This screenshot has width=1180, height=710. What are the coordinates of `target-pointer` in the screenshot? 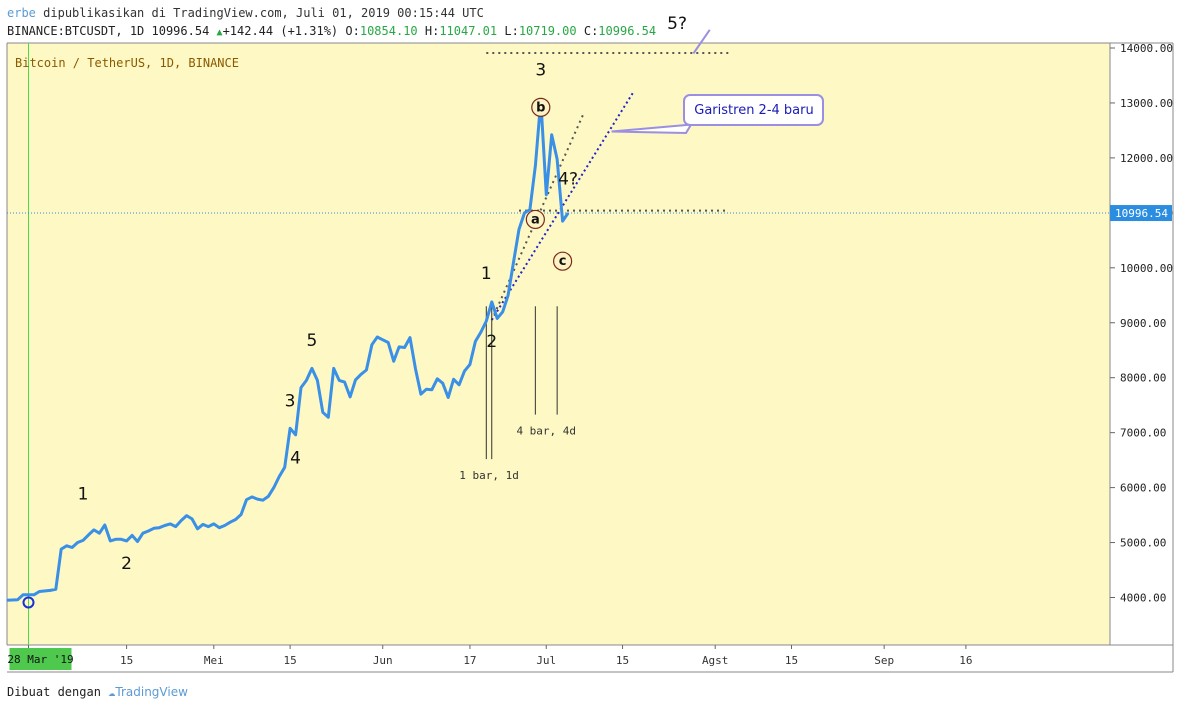 It's located at (701, 42).